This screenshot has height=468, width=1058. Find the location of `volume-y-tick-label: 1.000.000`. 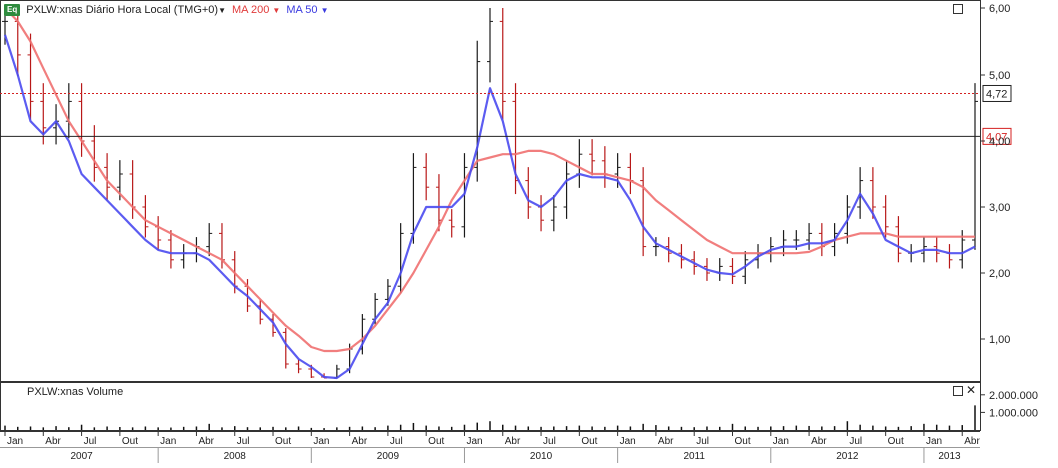

volume-y-tick-label: 1.000.000 is located at coordinates (1013, 413).